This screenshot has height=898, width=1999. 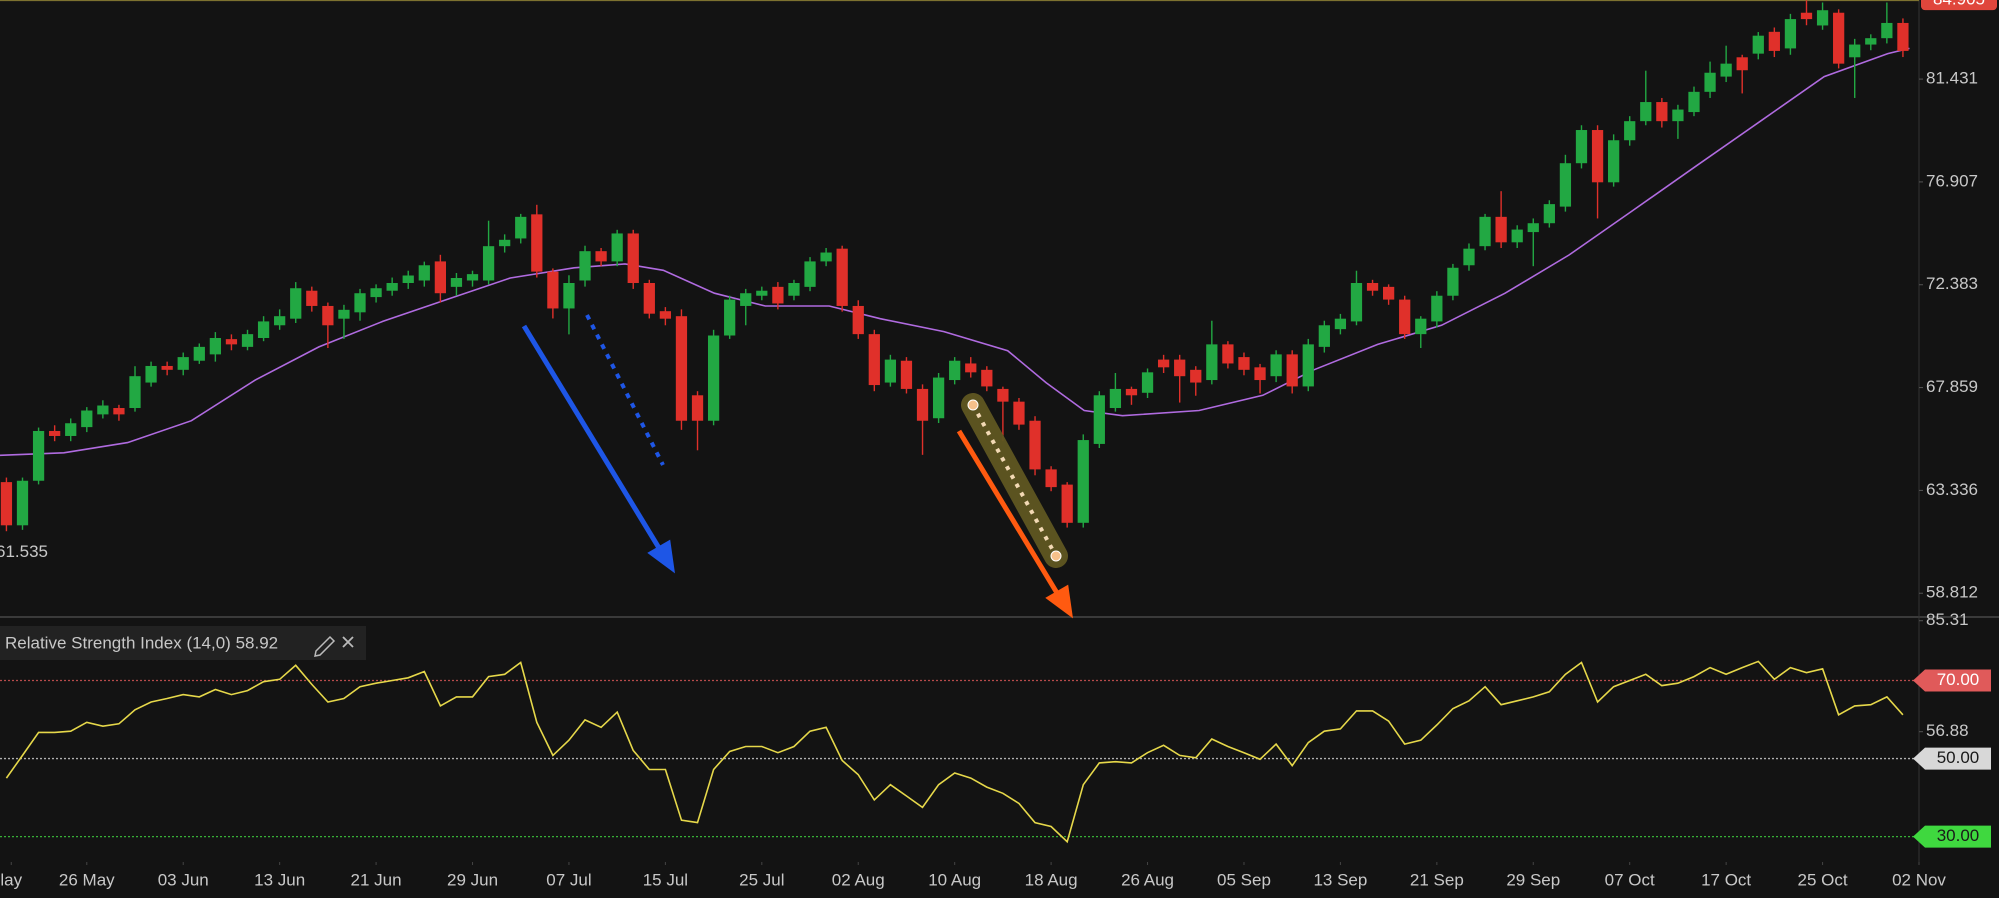 What do you see at coordinates (1437, 879) in the screenshot?
I see `x-tick-label: 21 Sep` at bounding box center [1437, 879].